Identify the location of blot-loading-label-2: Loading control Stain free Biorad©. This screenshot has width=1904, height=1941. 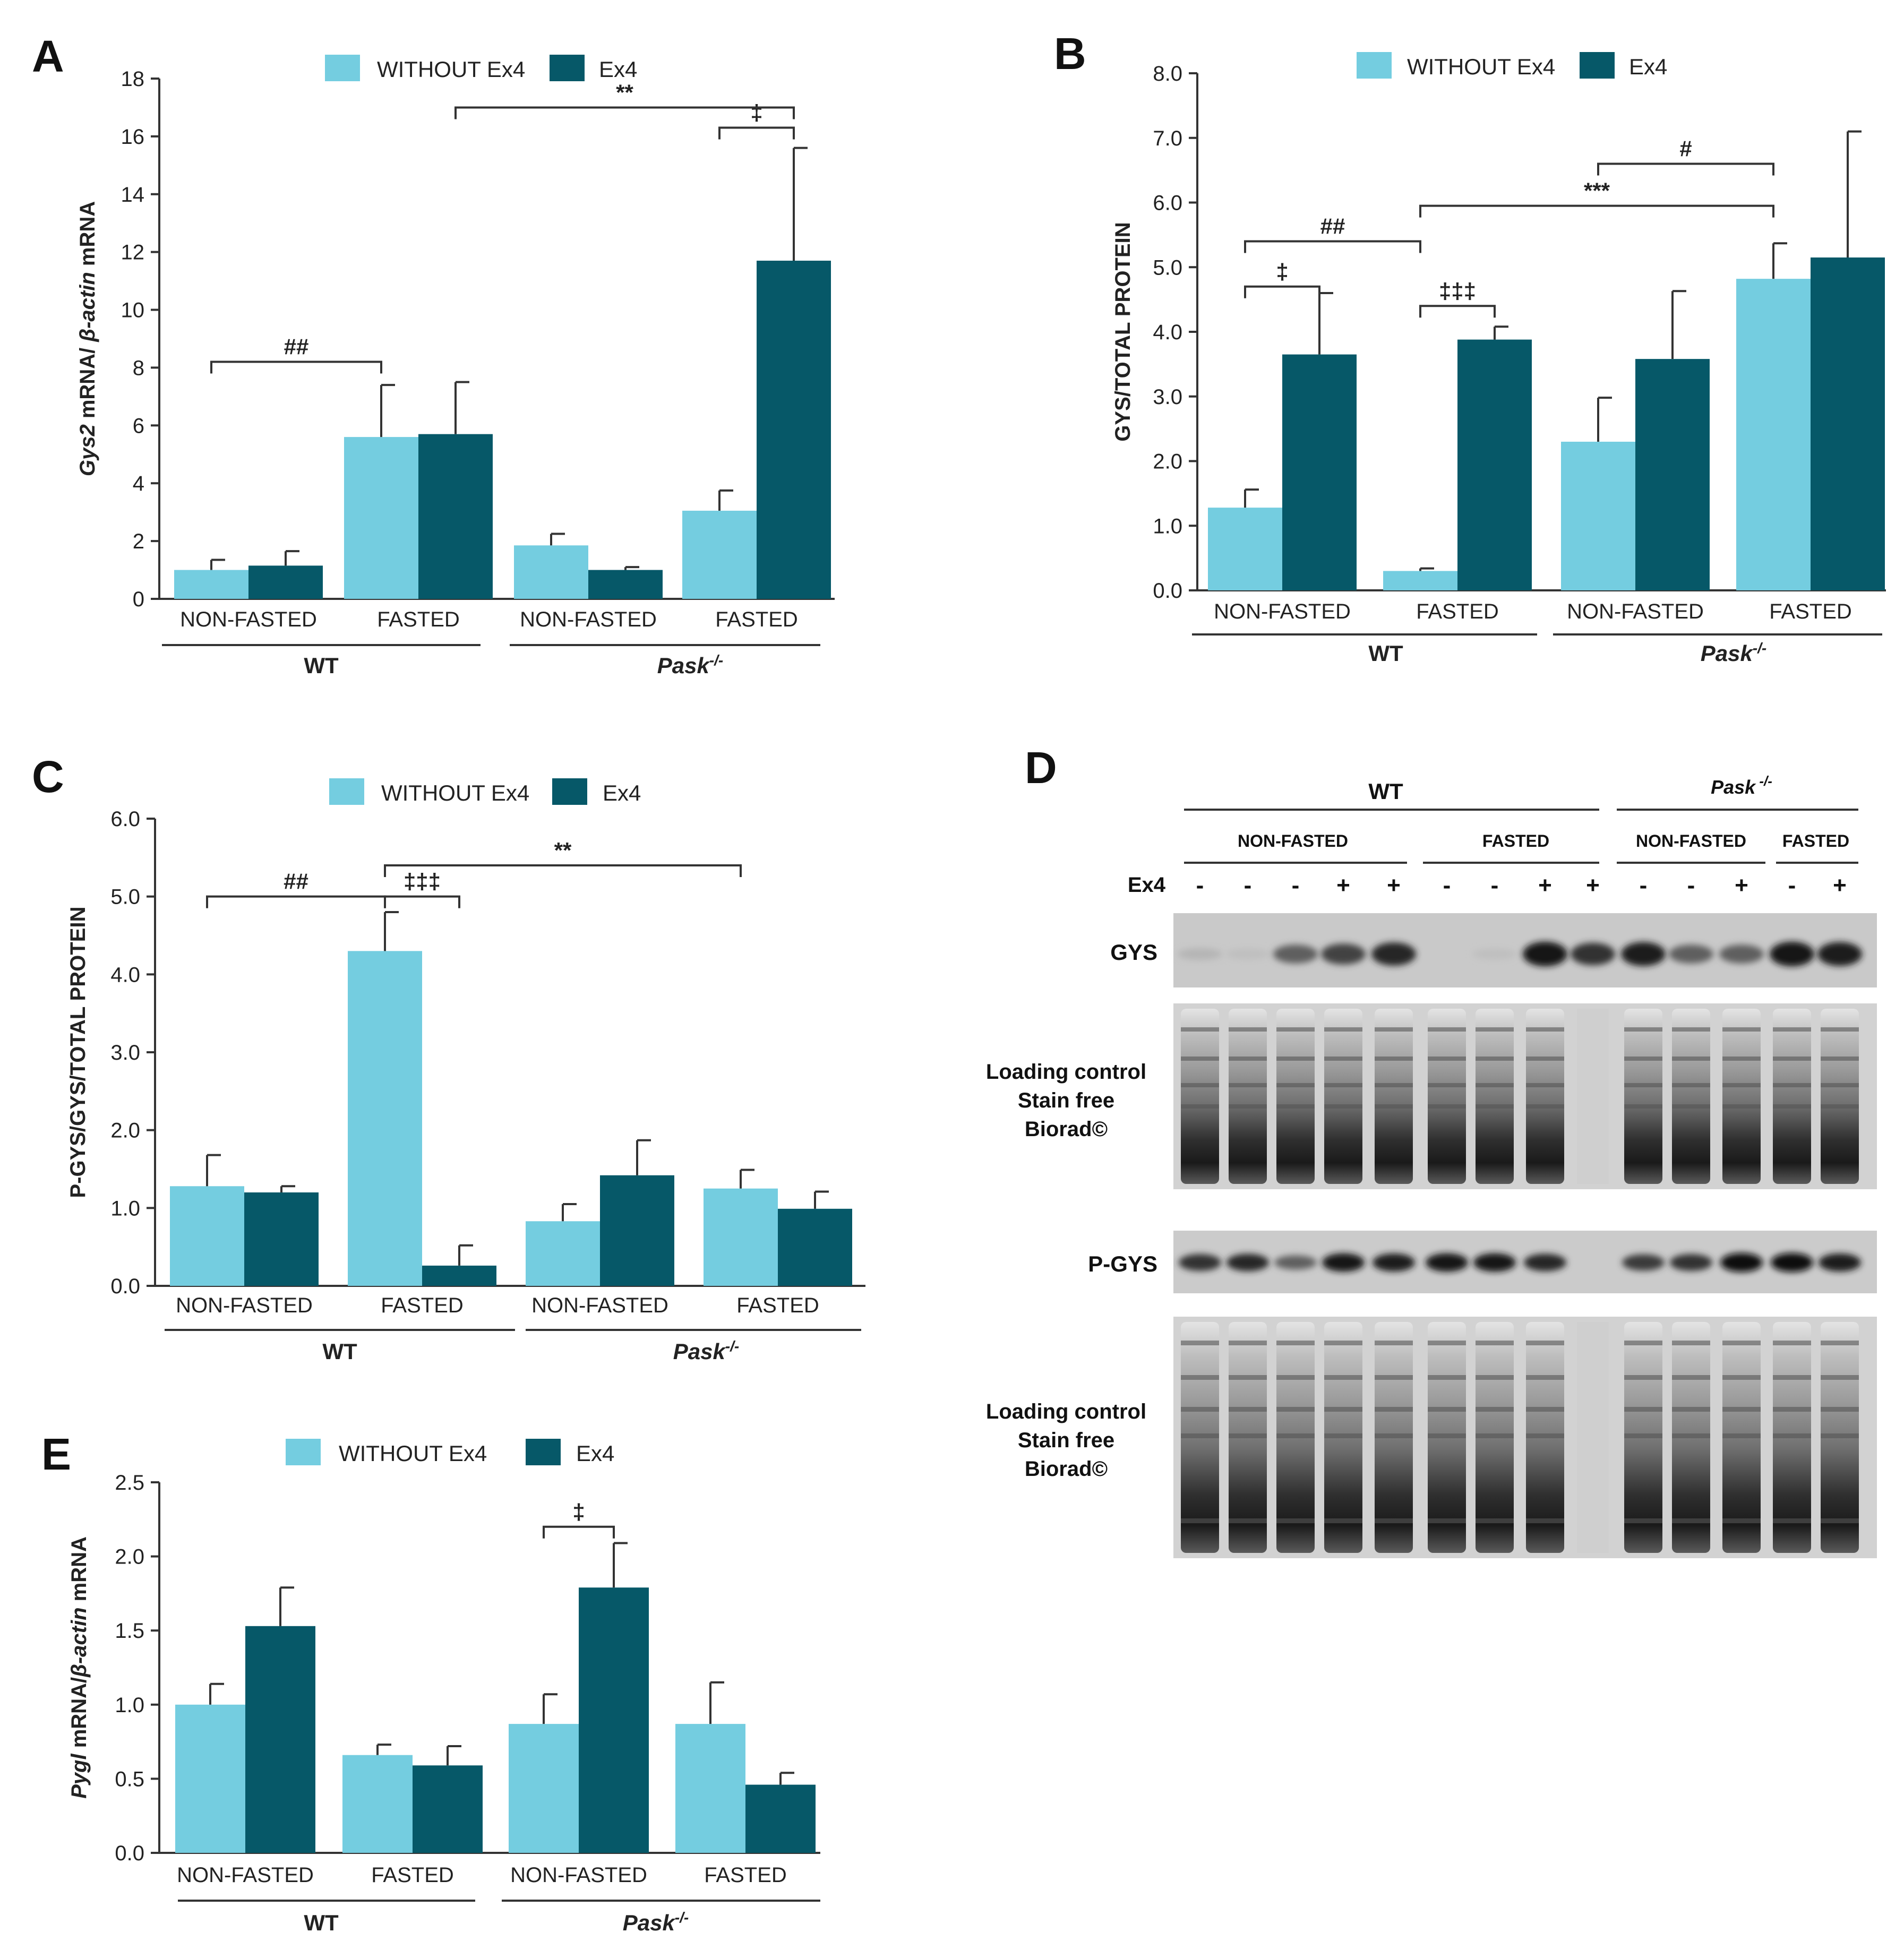
(1066, 1440).